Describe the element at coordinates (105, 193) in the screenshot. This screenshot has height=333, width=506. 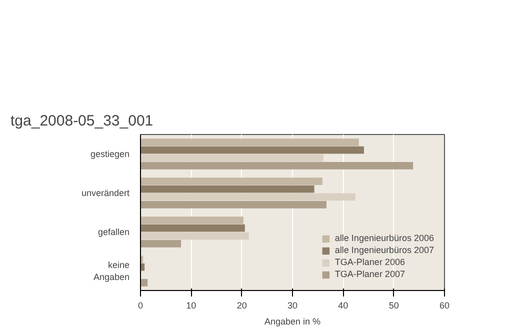
I see `y-tick-label: unverändert` at that location.